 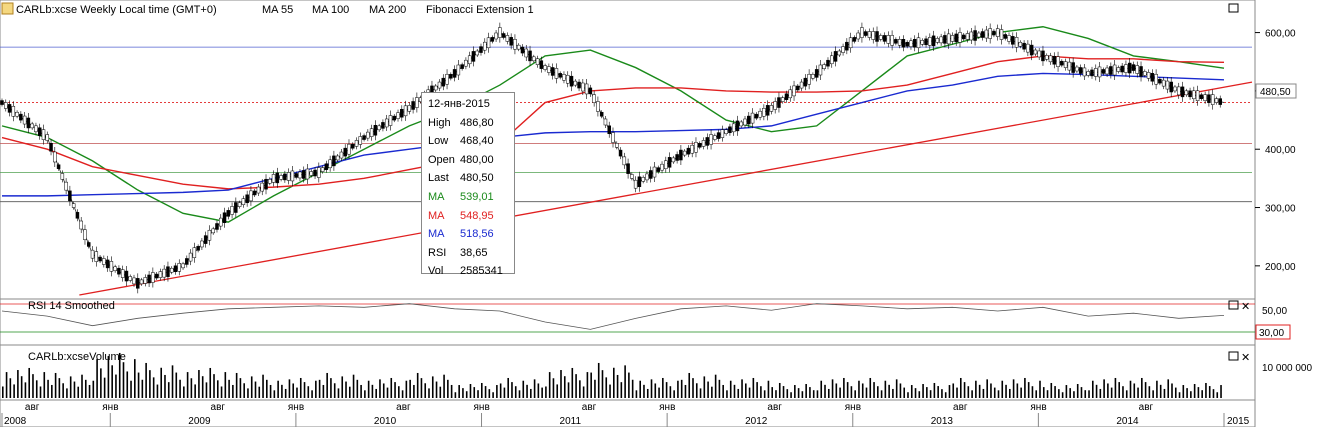 What do you see at coordinates (15, 421) in the screenshot?
I see `year-label: 2008` at bounding box center [15, 421].